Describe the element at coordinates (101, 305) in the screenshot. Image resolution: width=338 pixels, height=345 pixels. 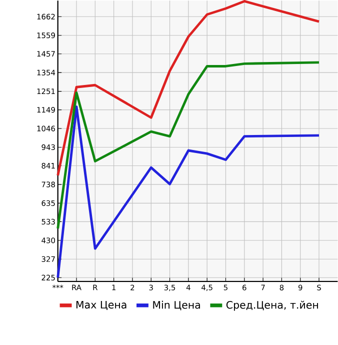
I see `legend-label: Max Цена` at that location.